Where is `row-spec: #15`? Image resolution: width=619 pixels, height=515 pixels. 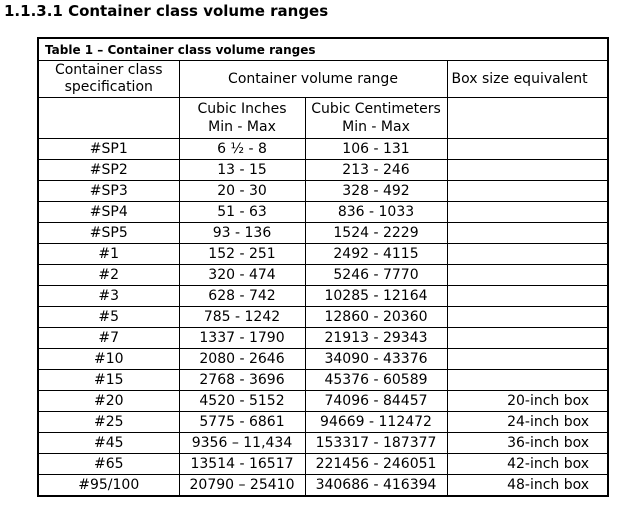 row-spec: #15 is located at coordinates (108, 380).